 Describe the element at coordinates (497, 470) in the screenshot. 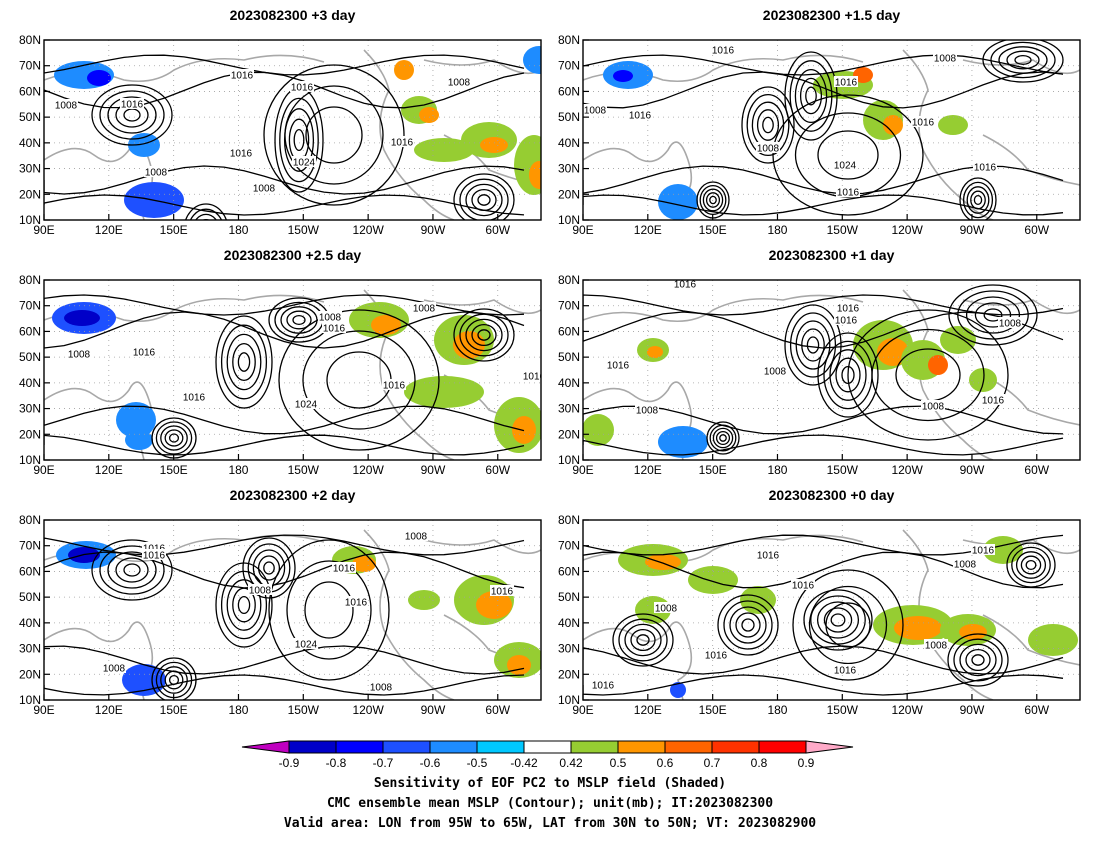

I see `x-tick-label: 60W` at that location.